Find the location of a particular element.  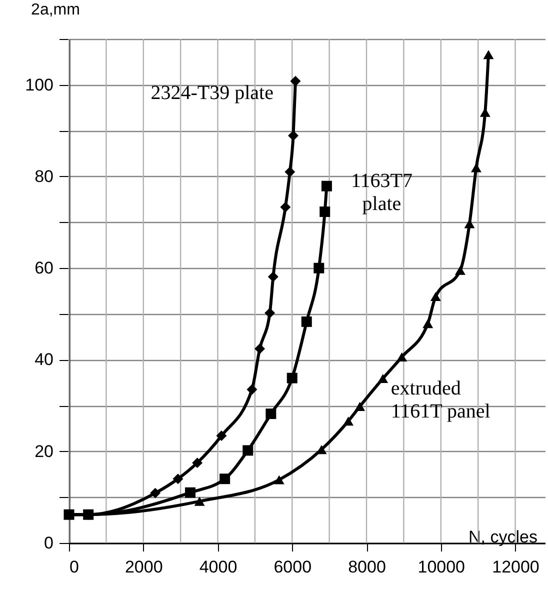

y-axis-title: 2a,mm is located at coordinates (55, 10).